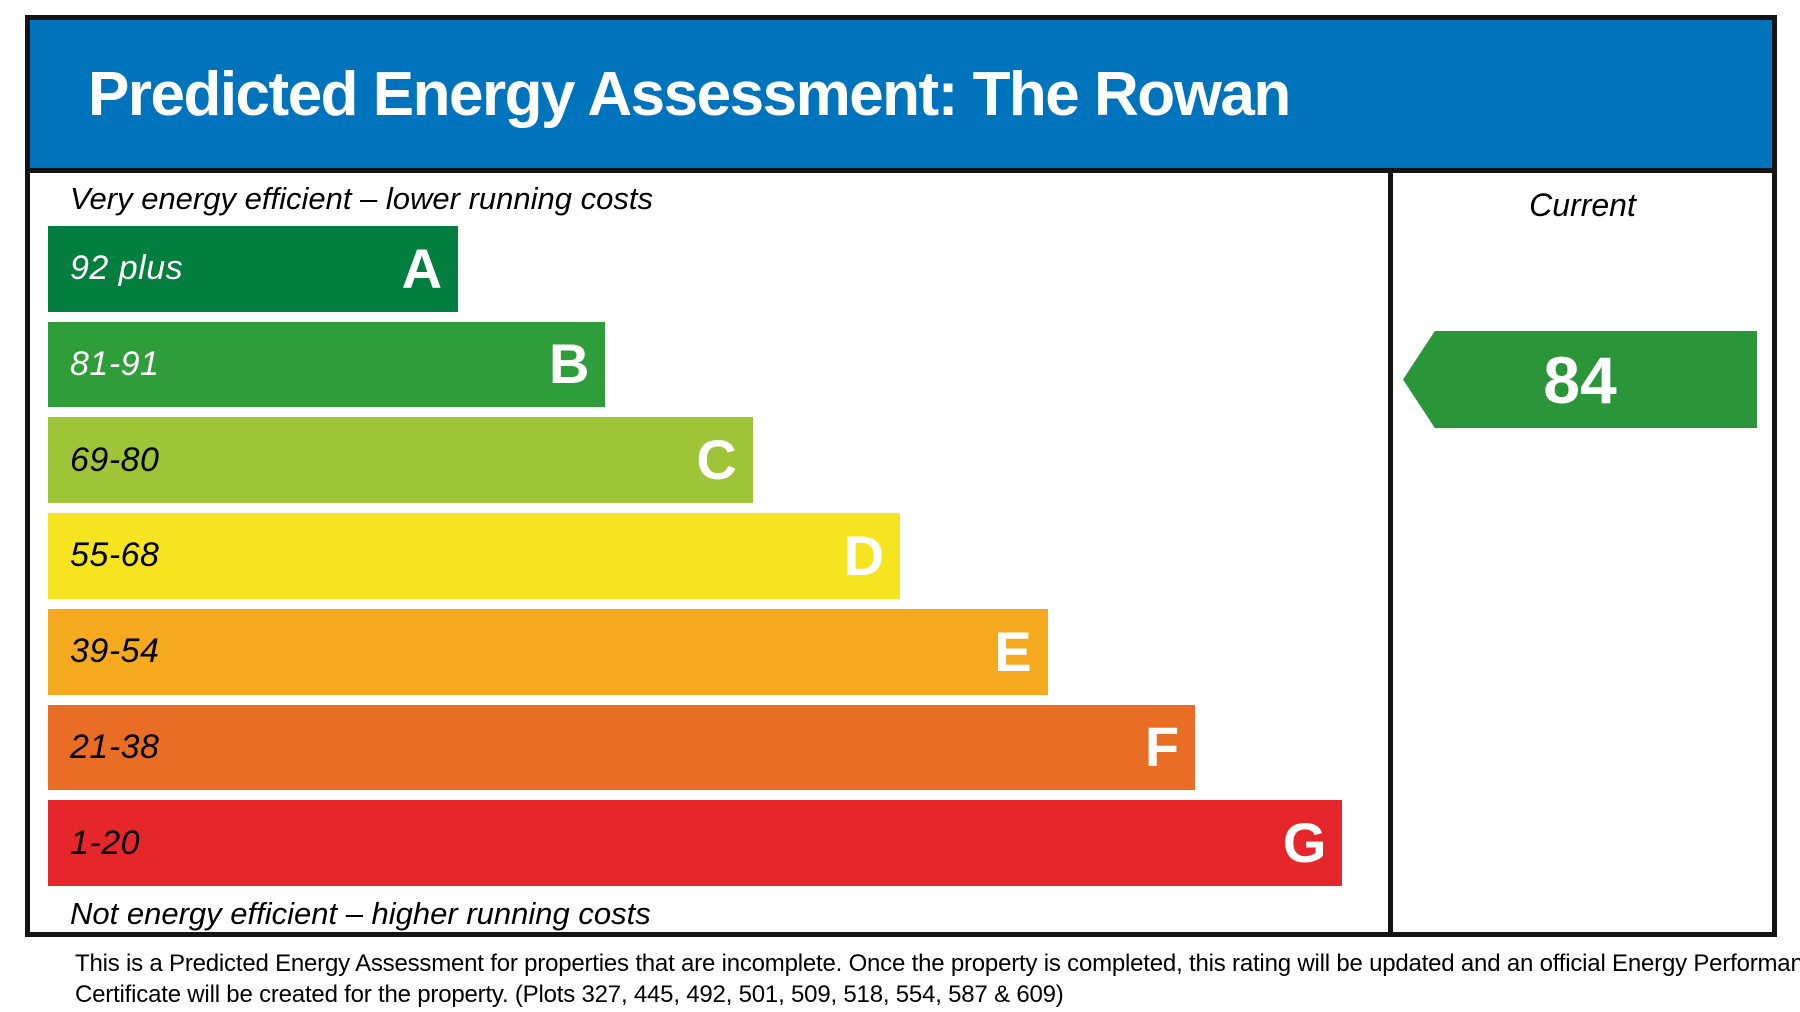  What do you see at coordinates (127, 268) in the screenshot?
I see `band-range-label: 92 plus` at bounding box center [127, 268].